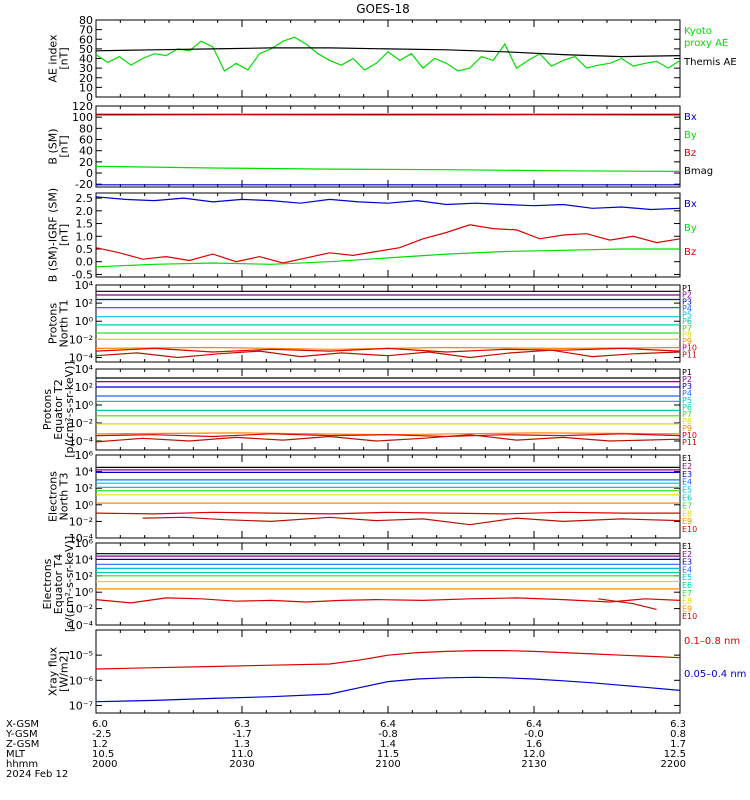 This screenshot has height=800, width=750. I want to click on y-tick-label: 70, so click(86, 30).